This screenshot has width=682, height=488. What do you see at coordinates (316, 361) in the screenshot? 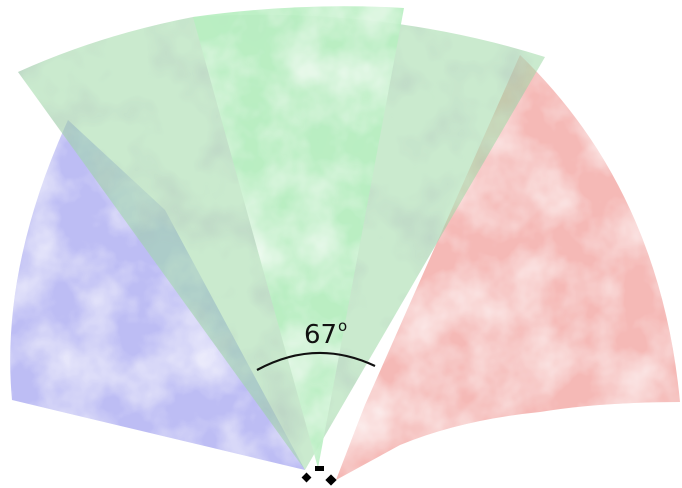
I see `angle-arc` at bounding box center [316, 361].